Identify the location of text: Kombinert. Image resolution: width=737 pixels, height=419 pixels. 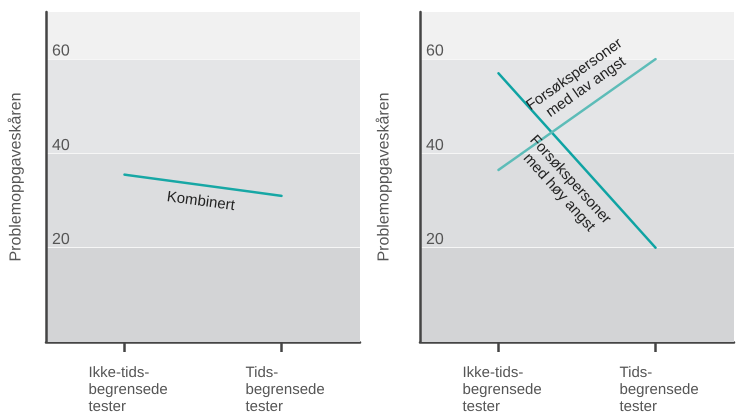
(201, 201).